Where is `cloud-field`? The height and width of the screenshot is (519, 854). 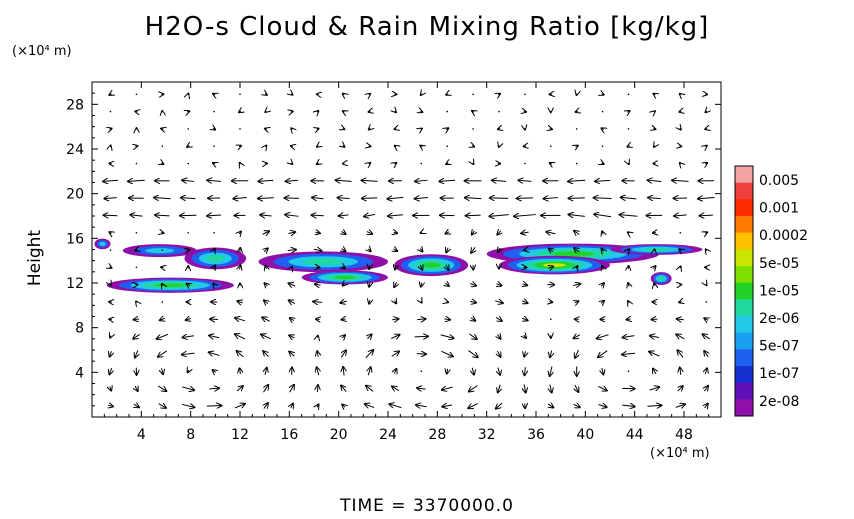 cloud-field is located at coordinates (398, 265).